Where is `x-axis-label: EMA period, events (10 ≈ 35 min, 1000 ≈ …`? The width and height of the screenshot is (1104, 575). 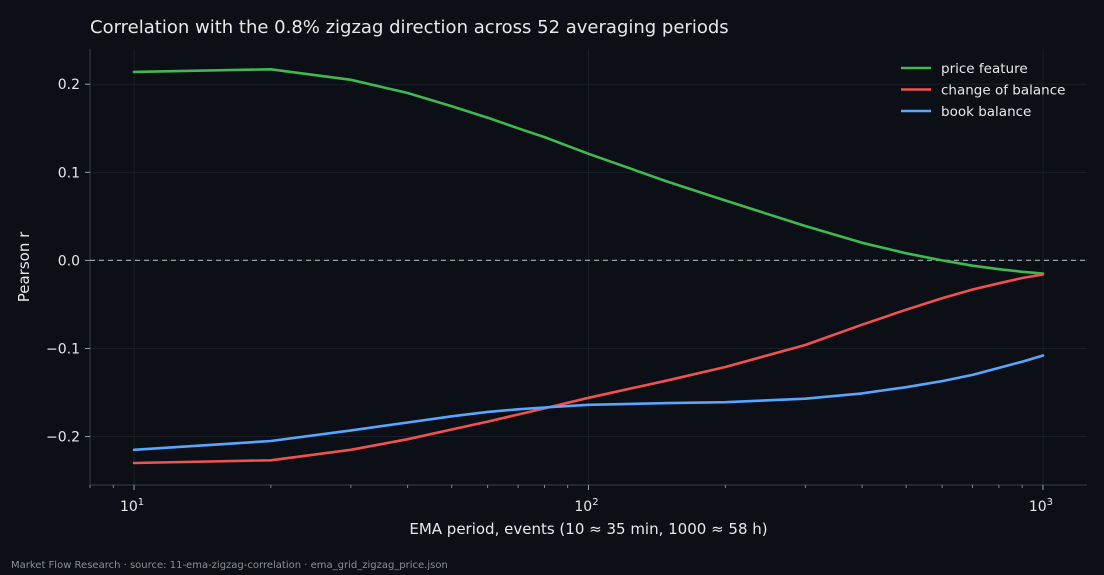
x-axis-label: EMA period, events (10 ≈ 35 min, 1000 ≈ … is located at coordinates (588, 529).